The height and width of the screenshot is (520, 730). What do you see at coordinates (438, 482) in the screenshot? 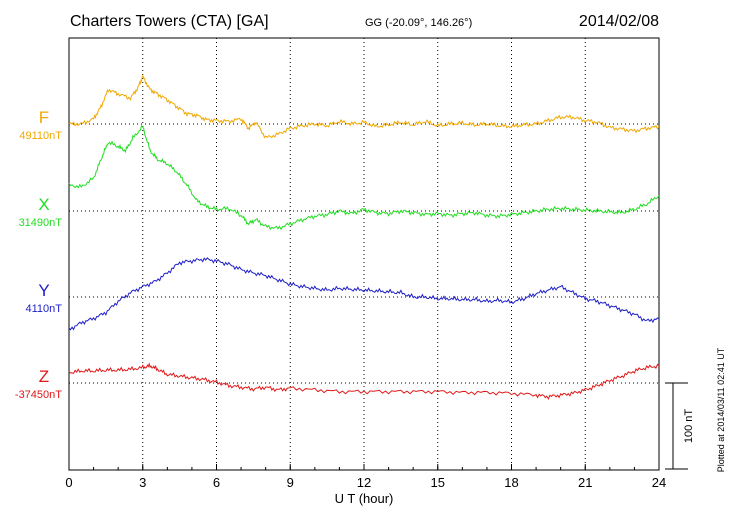
I see `x-tick-label: 15` at bounding box center [438, 482].